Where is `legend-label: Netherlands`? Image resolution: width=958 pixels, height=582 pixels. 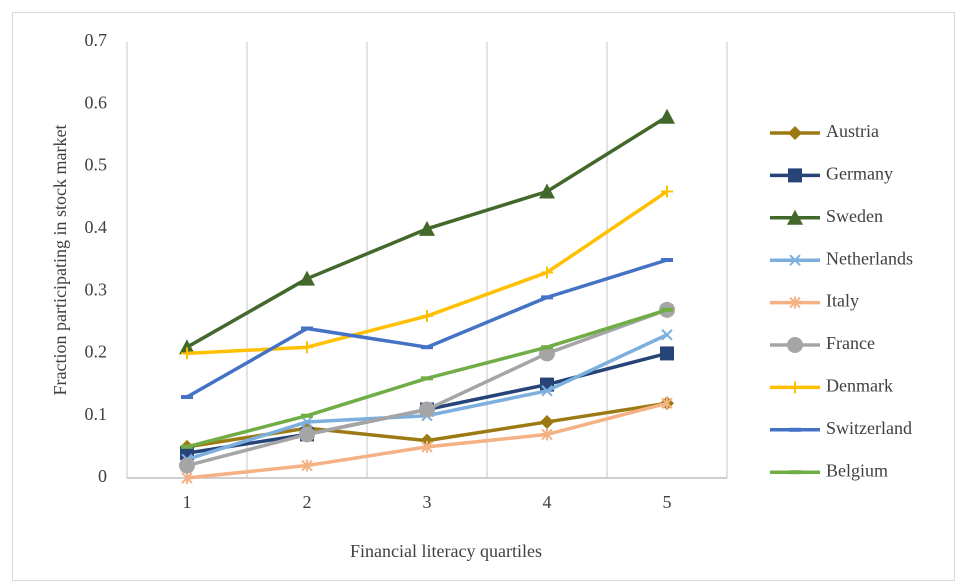
legend-label: Netherlands is located at coordinates (869, 258).